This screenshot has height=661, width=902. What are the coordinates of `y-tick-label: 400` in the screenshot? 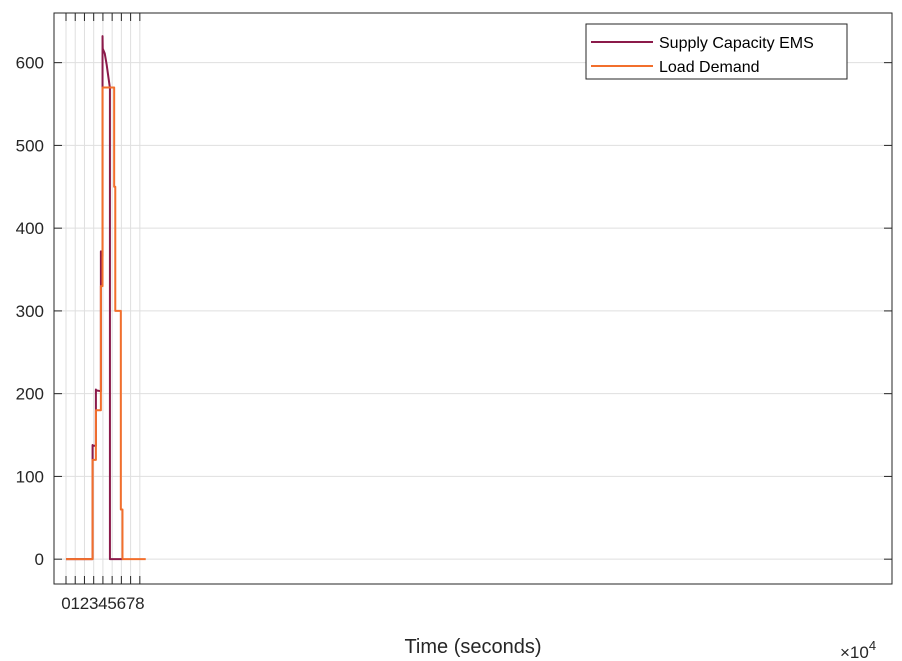 It's located at (30, 228).